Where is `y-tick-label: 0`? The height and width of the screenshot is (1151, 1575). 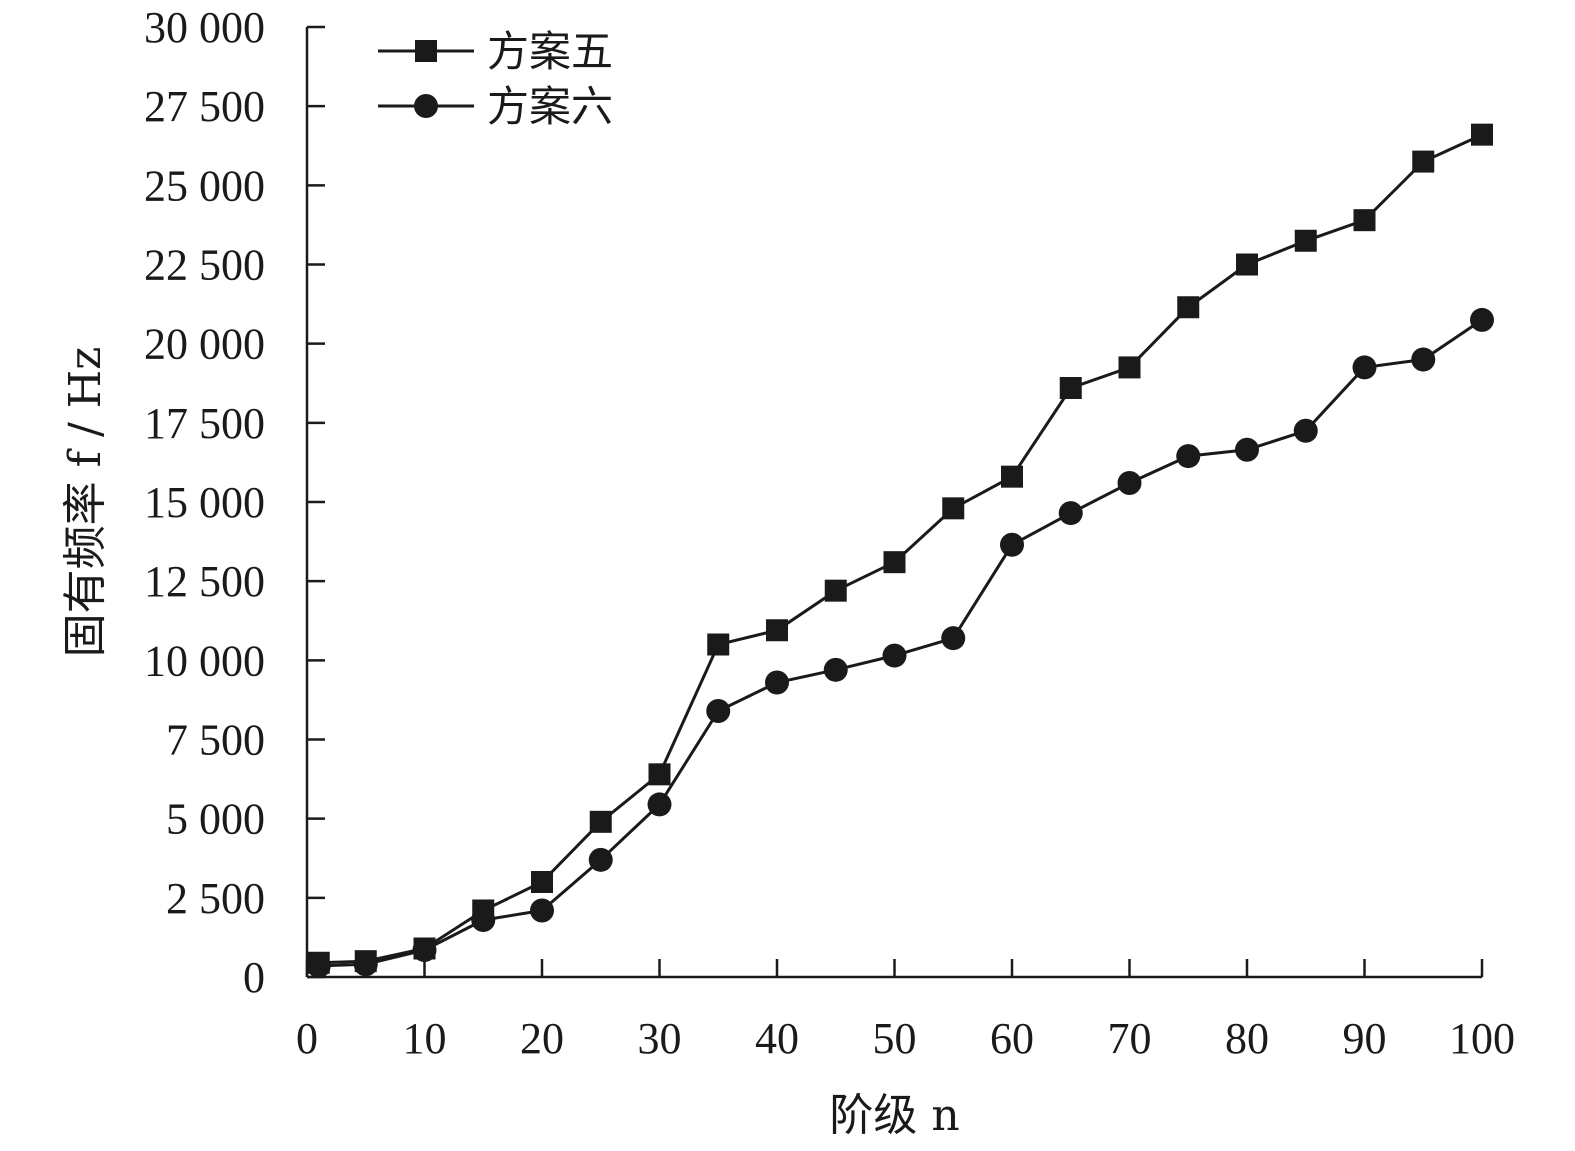
y-tick-label: 0 is located at coordinates (254, 977).